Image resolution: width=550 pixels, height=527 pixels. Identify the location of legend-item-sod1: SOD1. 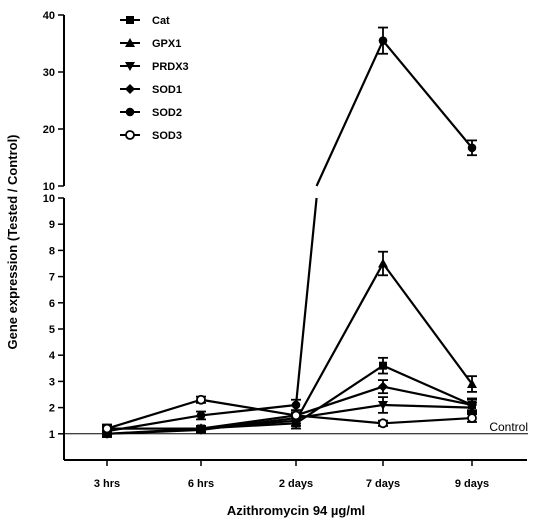
(151, 90).